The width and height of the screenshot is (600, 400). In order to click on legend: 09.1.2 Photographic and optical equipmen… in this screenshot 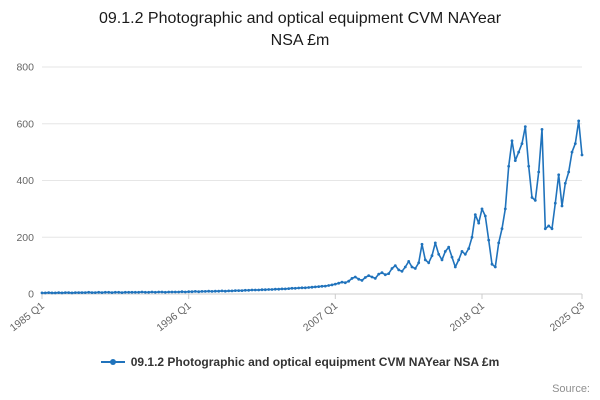, I will do `click(300, 363)`.